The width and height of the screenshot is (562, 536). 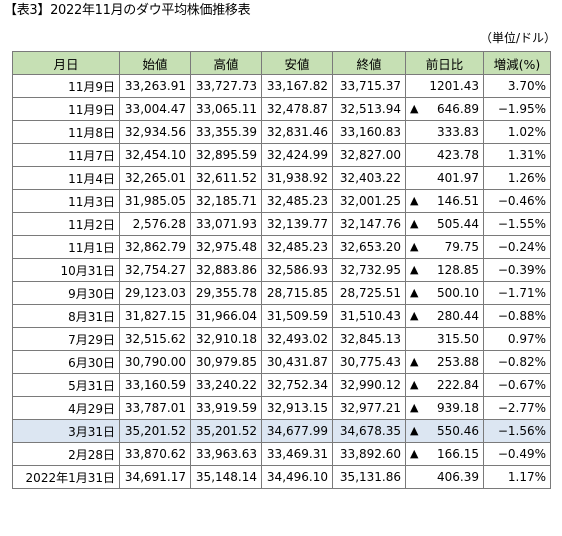 I want to click on cell-change: ▲ 500.10, so click(x=444, y=293).